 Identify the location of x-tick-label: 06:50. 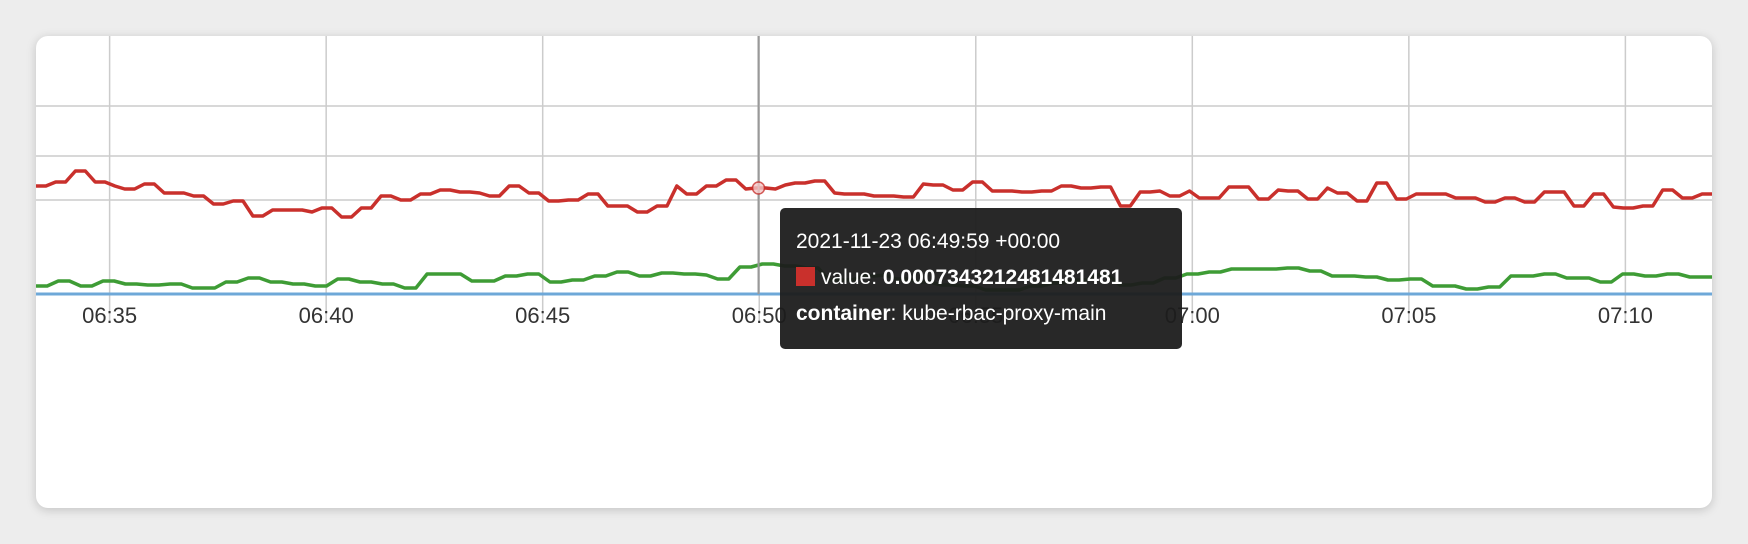
(759, 315).